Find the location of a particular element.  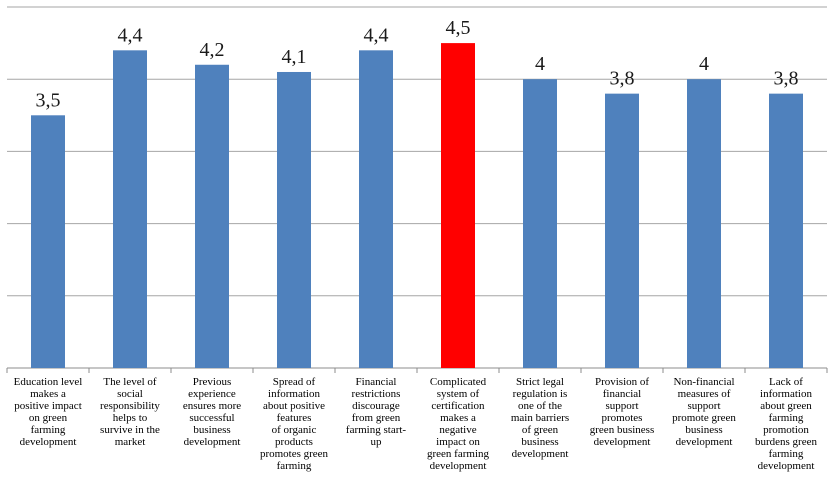

data-label: 4,2 is located at coordinates (212, 50).